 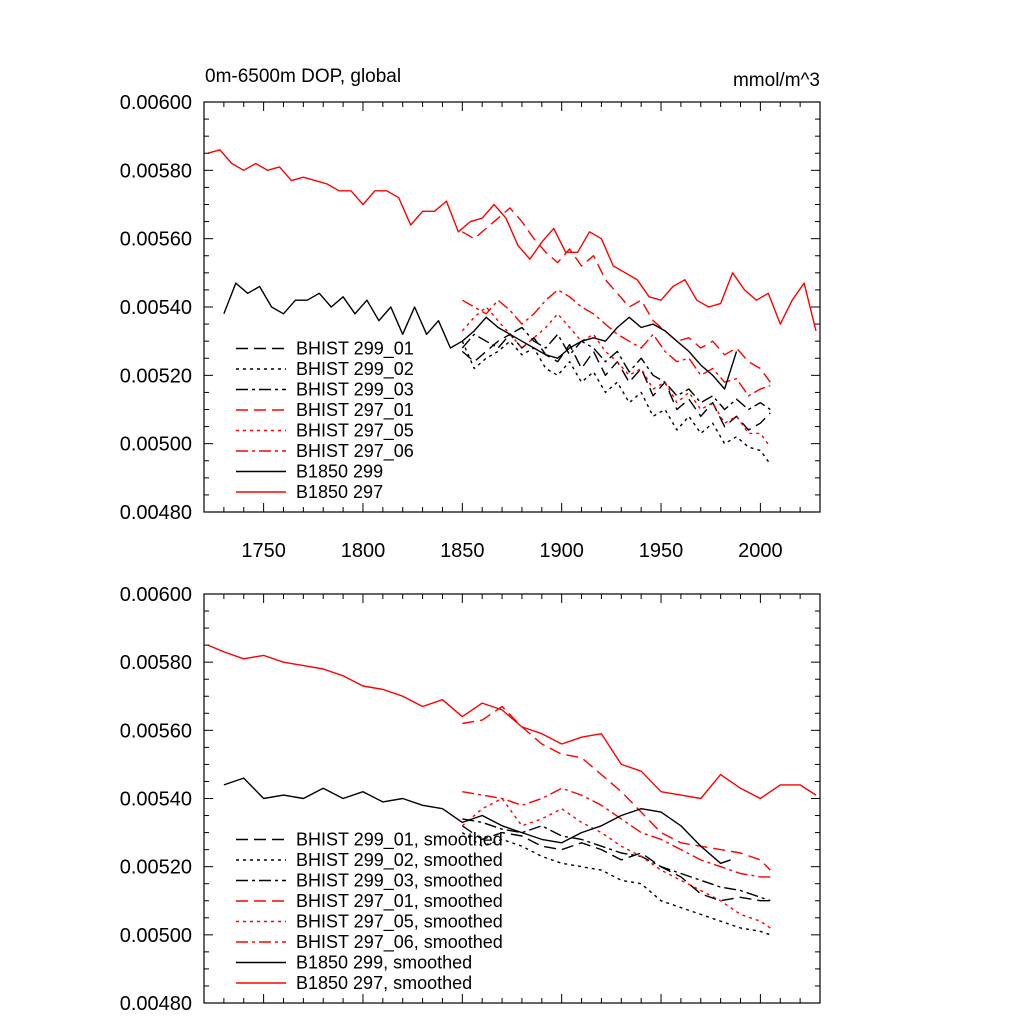 What do you see at coordinates (399, 922) in the screenshot?
I see `legend-label-4: BHIST 297_05, smoothed` at bounding box center [399, 922].